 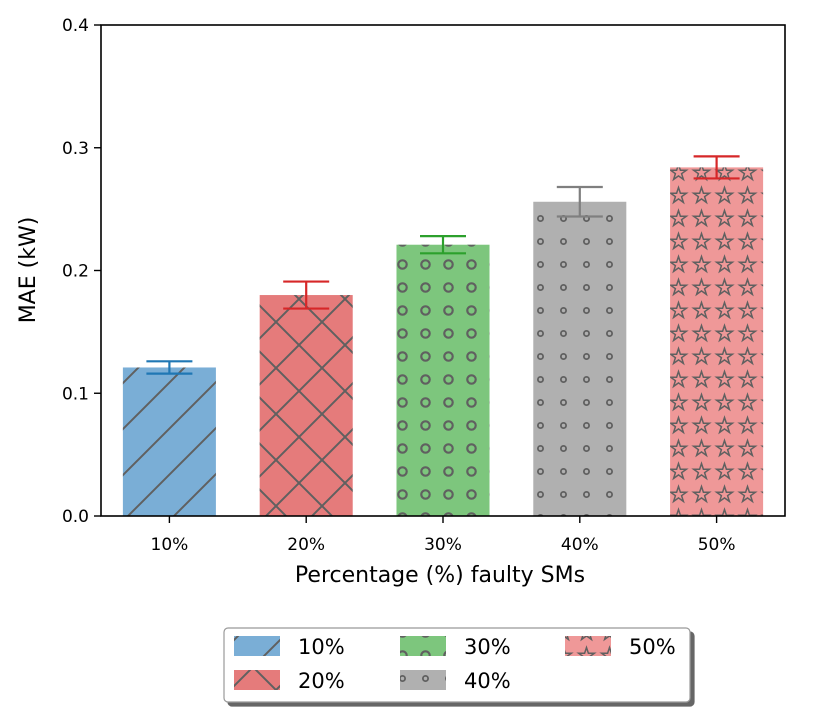 I want to click on legend-item-50pct: 50%, so click(x=620, y=647).